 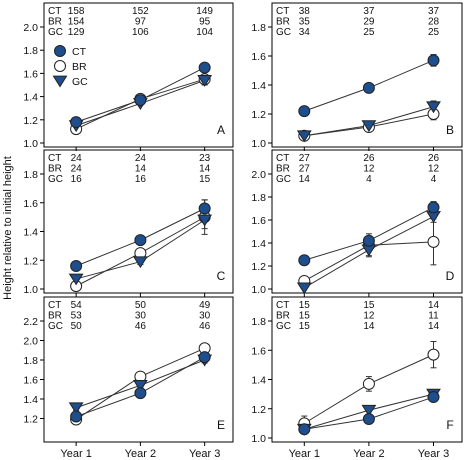 What do you see at coordinates (75, 454) in the screenshot?
I see `x-tick-label: Year 1` at bounding box center [75, 454].